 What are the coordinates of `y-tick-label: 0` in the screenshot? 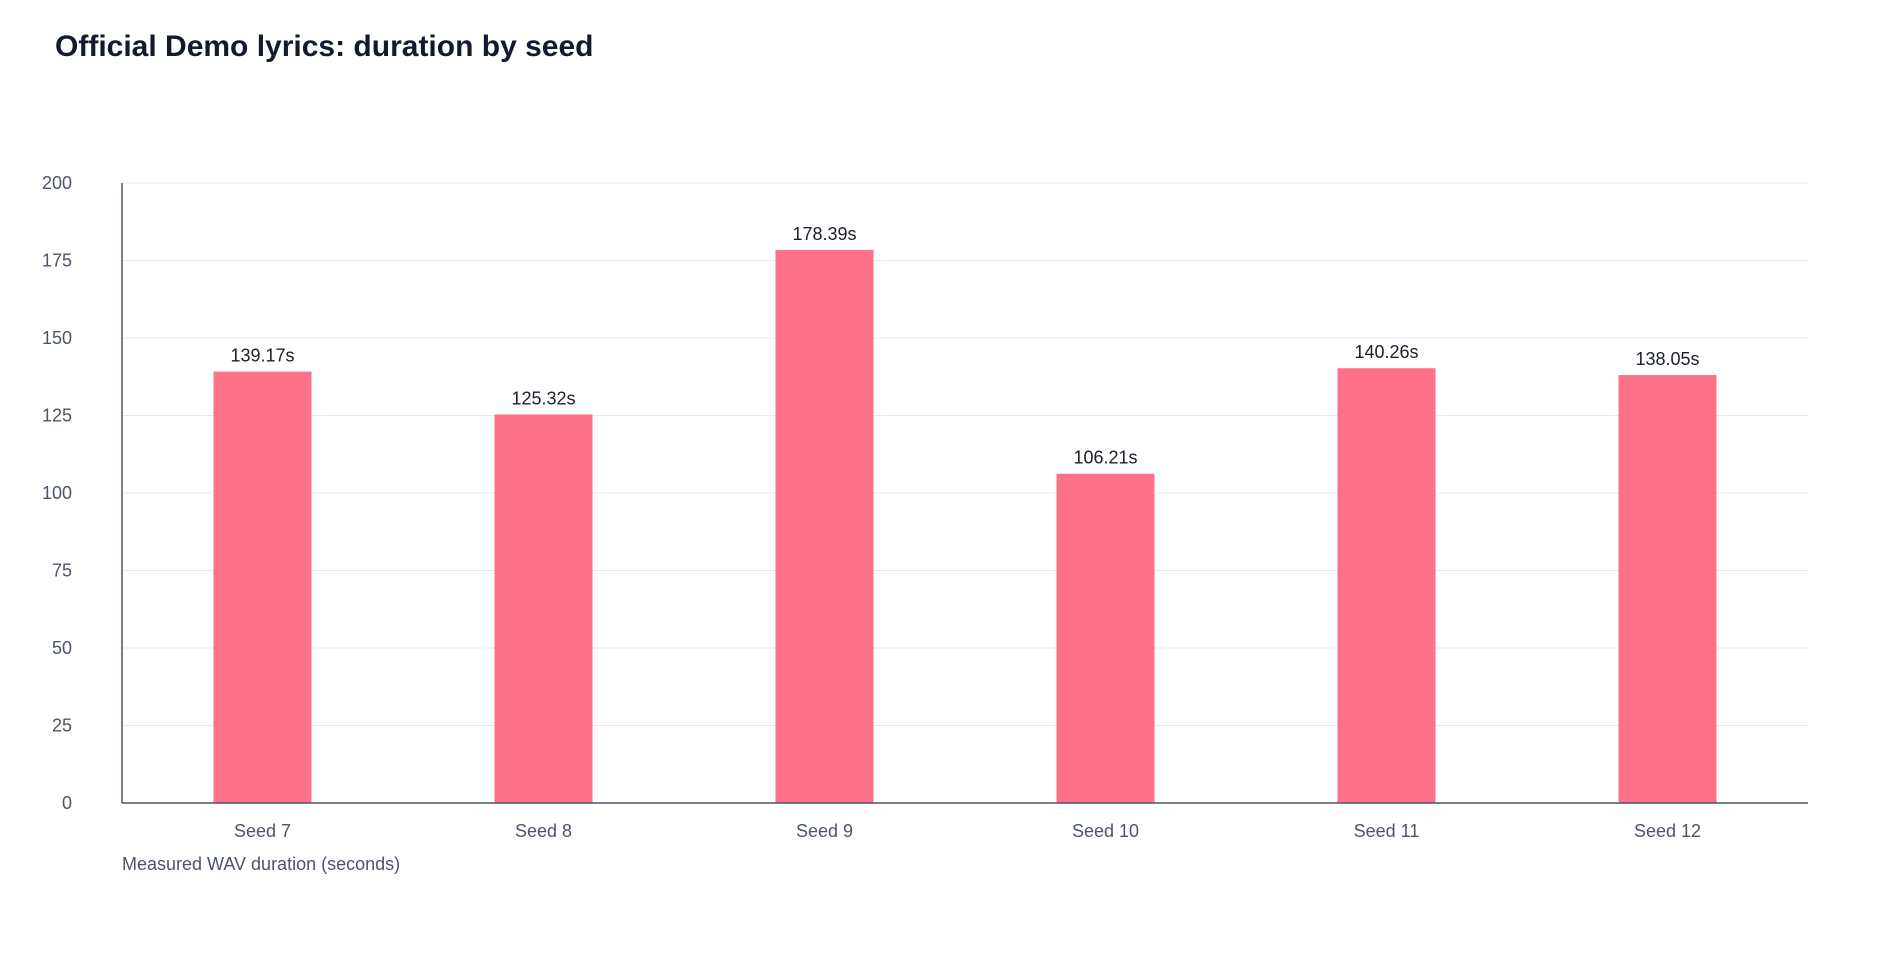 It's located at (67, 803).